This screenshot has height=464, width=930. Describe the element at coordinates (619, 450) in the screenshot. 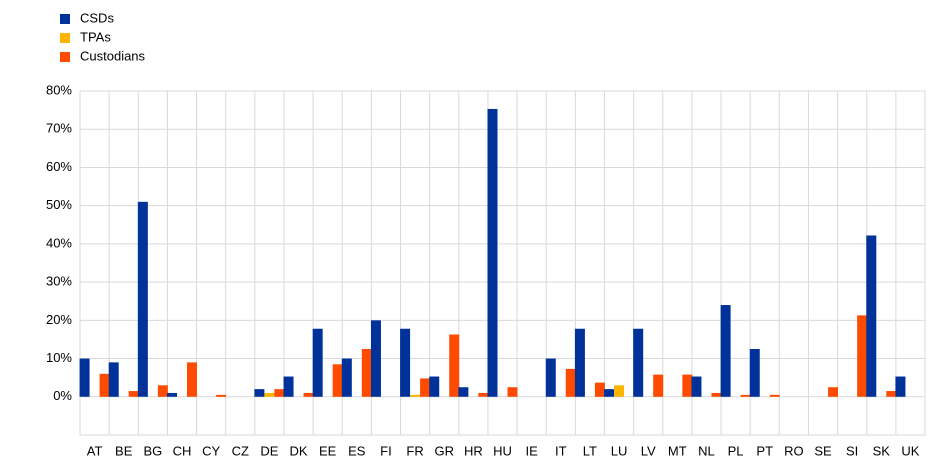

I see `x-tick-label: LU` at that location.